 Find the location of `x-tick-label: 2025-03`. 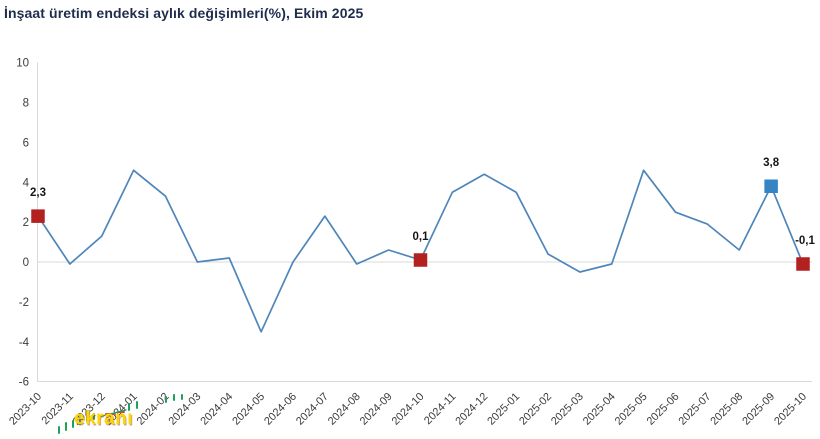

x-tick-label: 2025-03 is located at coordinates (567, 409).